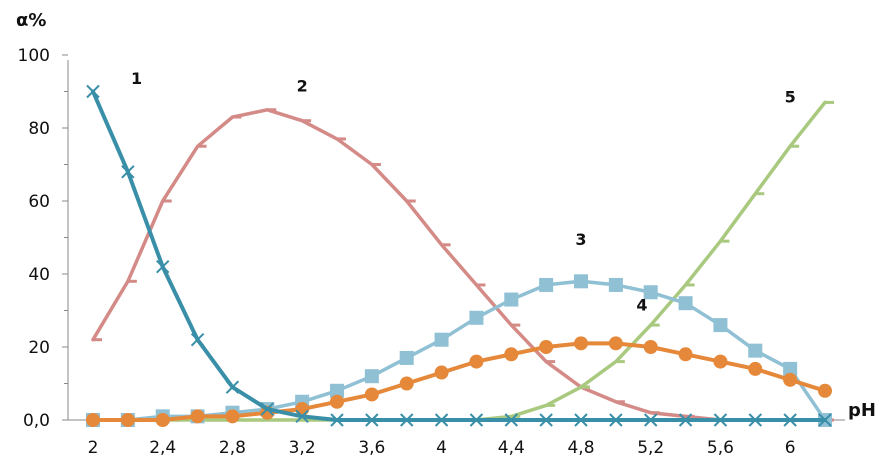 This screenshot has width=889, height=464. What do you see at coordinates (580, 448) in the screenshot?
I see `x-tick-label: 4,8` at bounding box center [580, 448].